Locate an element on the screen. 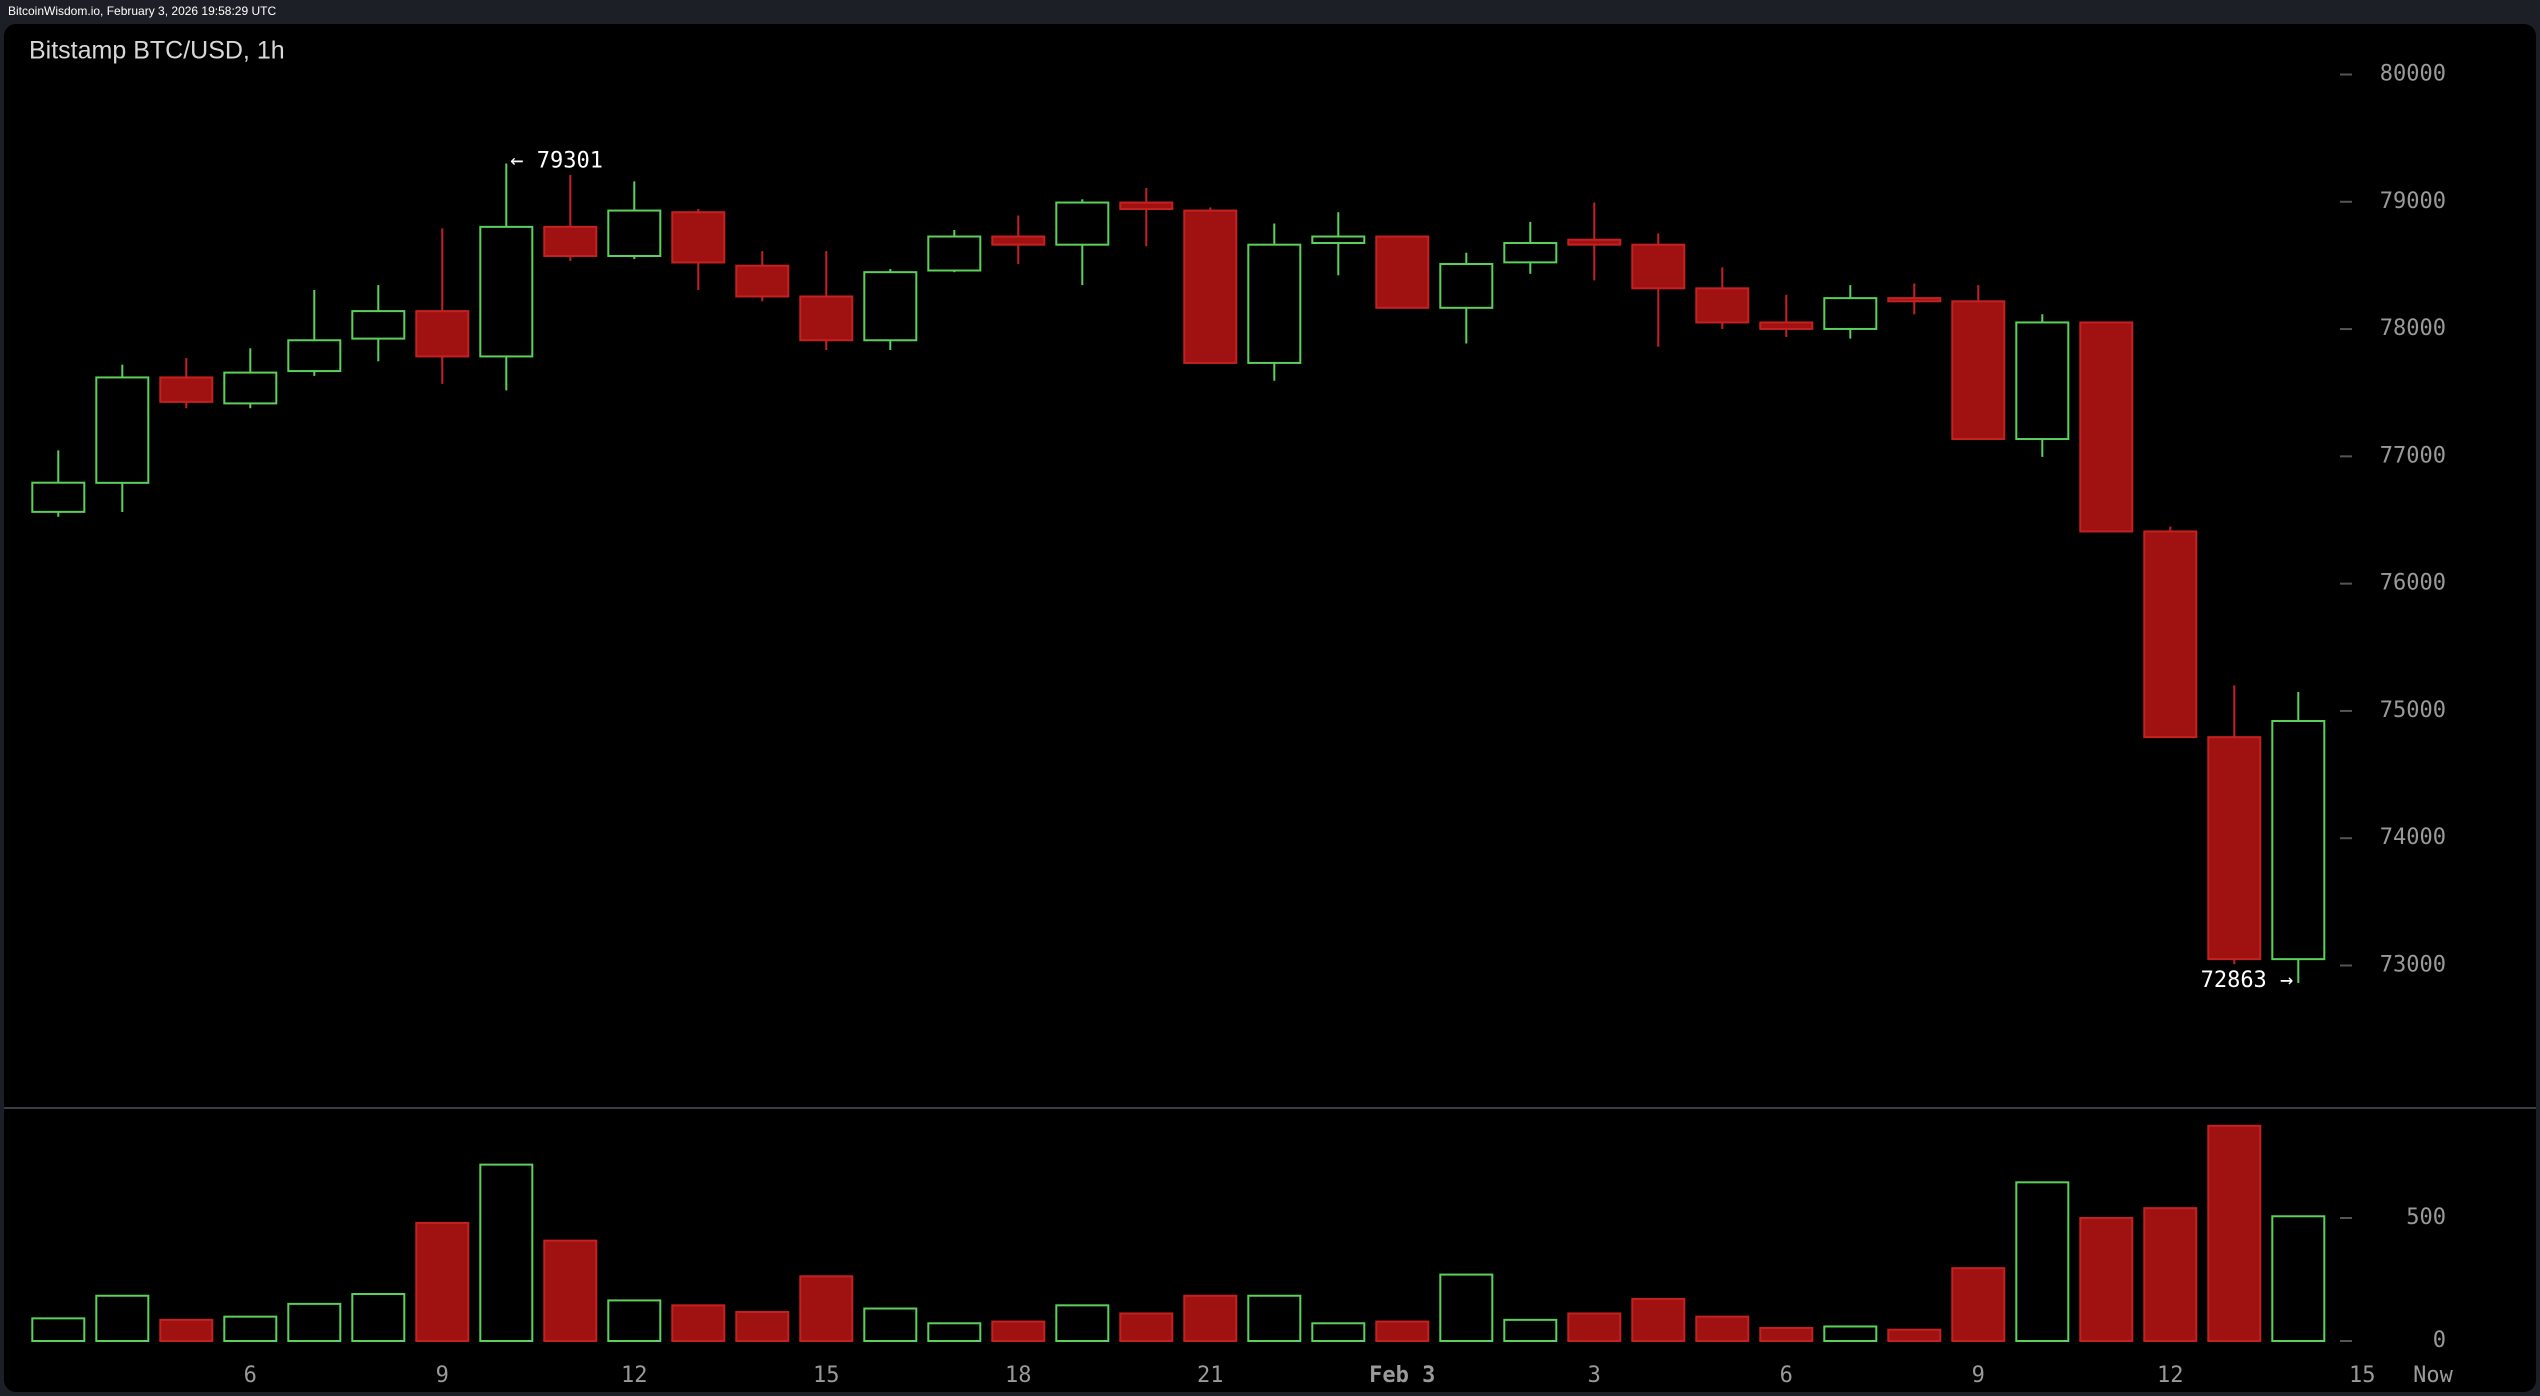 The image size is (2540, 1396). y-tick-label: 78000 is located at coordinates (2413, 328).